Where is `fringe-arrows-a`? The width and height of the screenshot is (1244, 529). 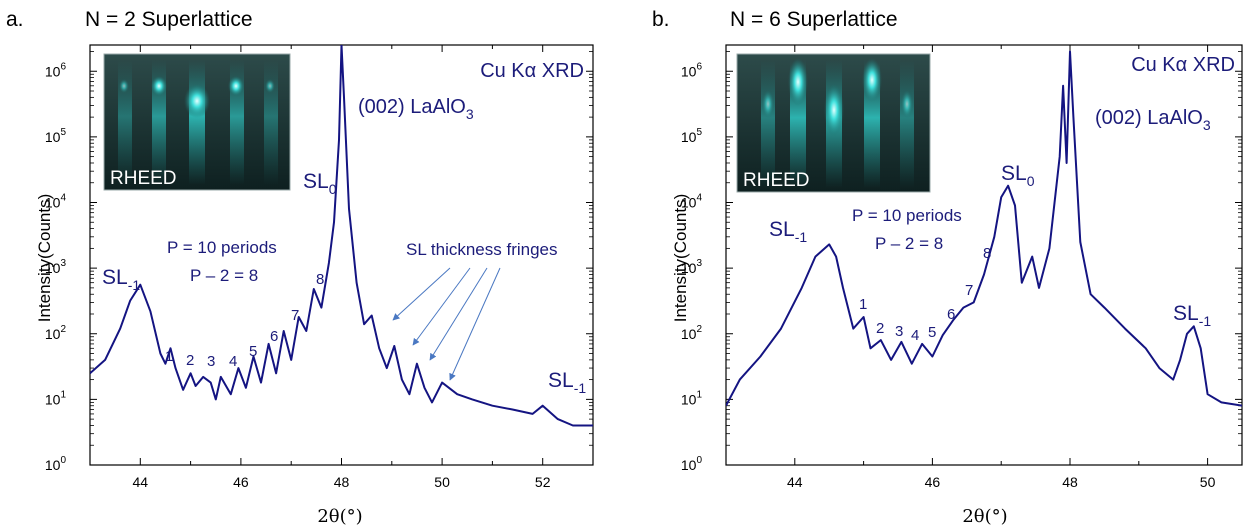
fringe-arrows-a is located at coordinates (446, 324).